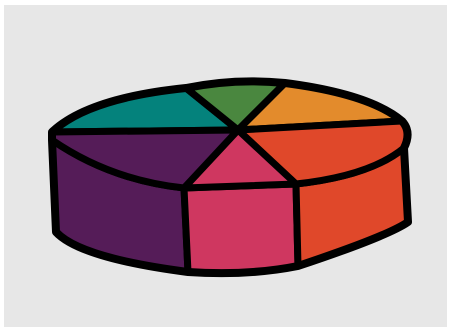 This screenshot has height=331, width=451. What do you see at coordinates (241, 228) in the screenshot?
I see `pink-side-wall` at bounding box center [241, 228].